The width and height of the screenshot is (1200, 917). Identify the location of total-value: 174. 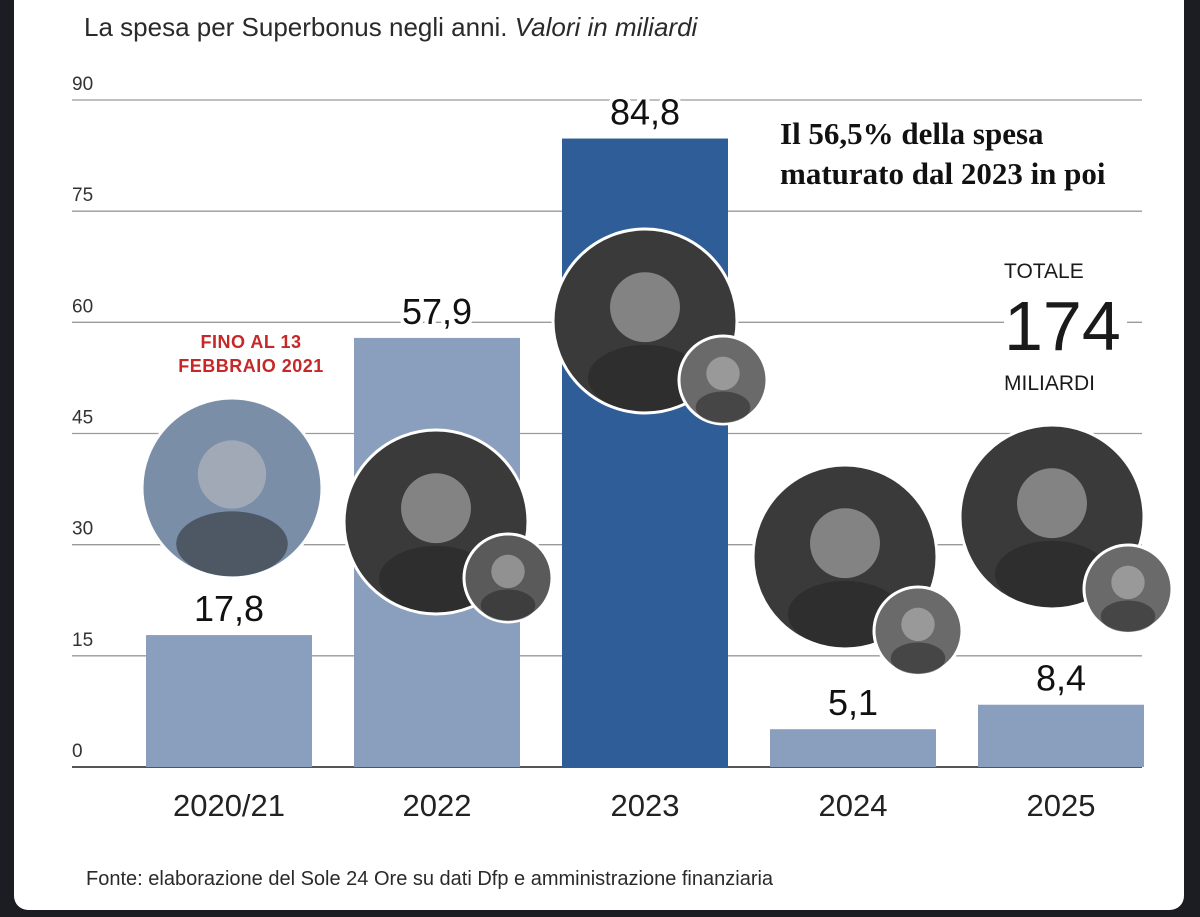
(1065, 326).